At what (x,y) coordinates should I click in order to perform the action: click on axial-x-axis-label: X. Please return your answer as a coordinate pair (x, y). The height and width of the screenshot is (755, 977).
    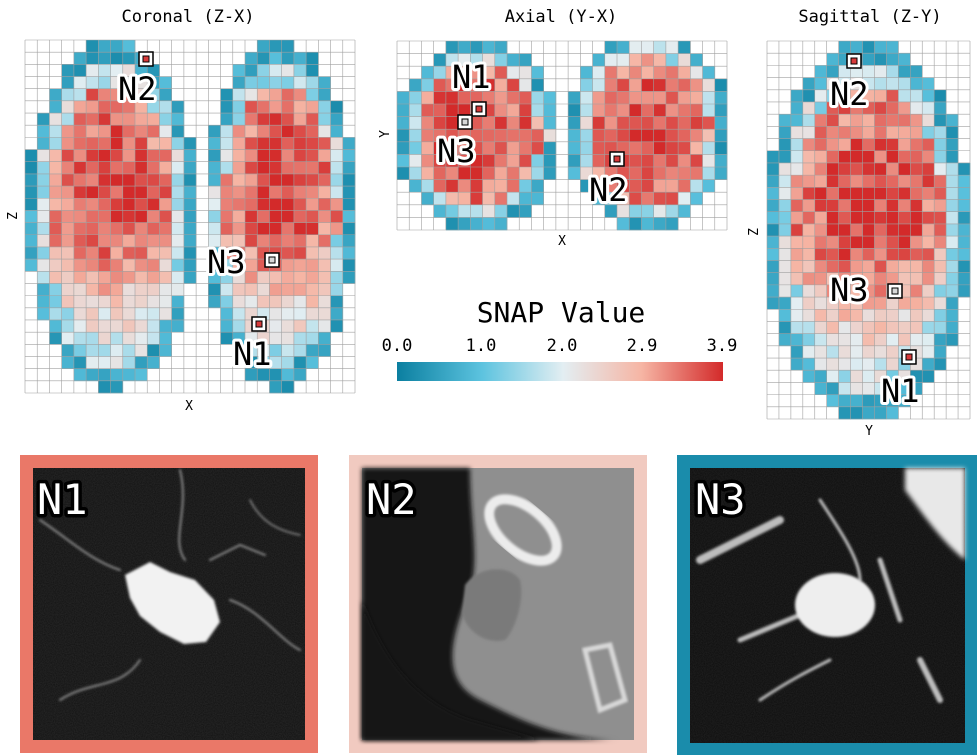
    Looking at the image, I should click on (562, 241).